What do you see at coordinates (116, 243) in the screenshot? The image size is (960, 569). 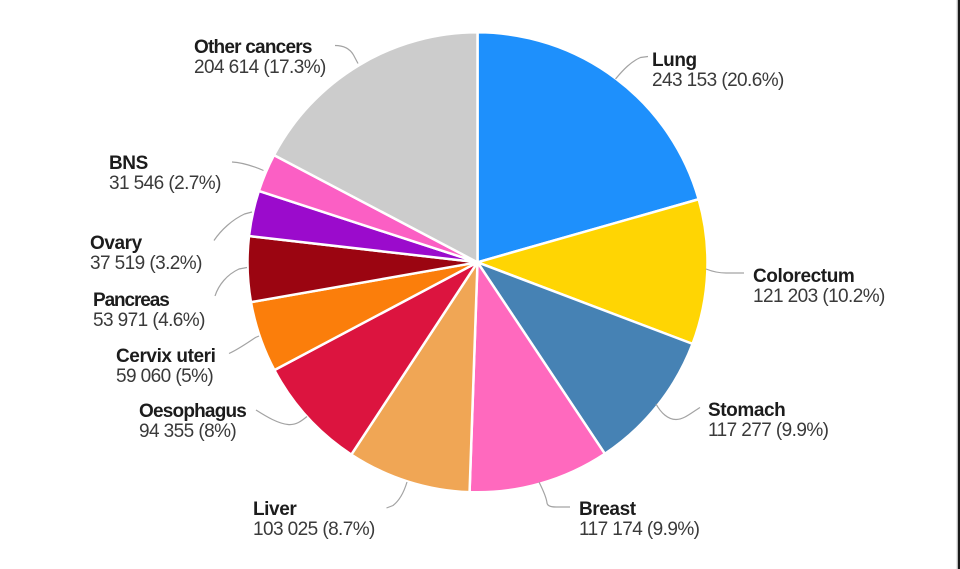 I see `svg-text: Ovary` at bounding box center [116, 243].